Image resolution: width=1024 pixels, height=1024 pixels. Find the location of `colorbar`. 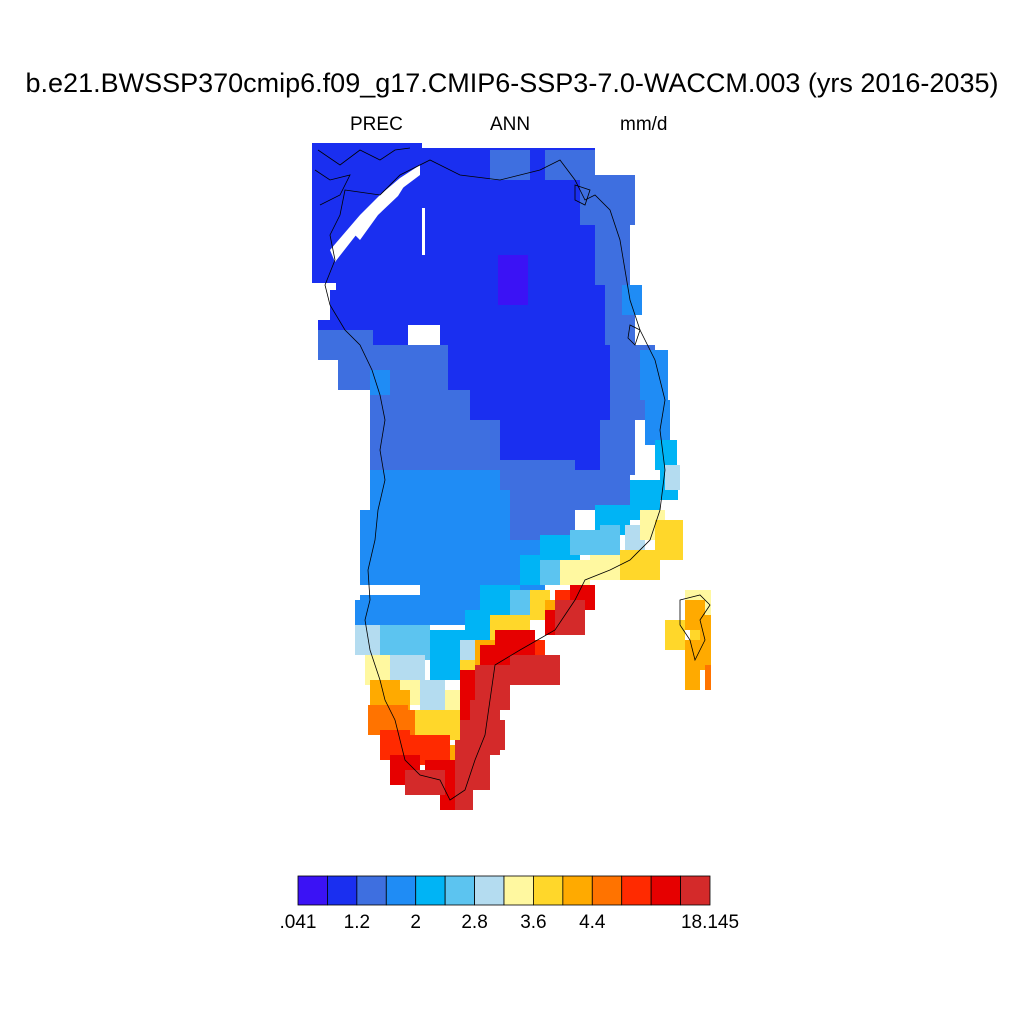

colorbar is located at coordinates (504, 890).